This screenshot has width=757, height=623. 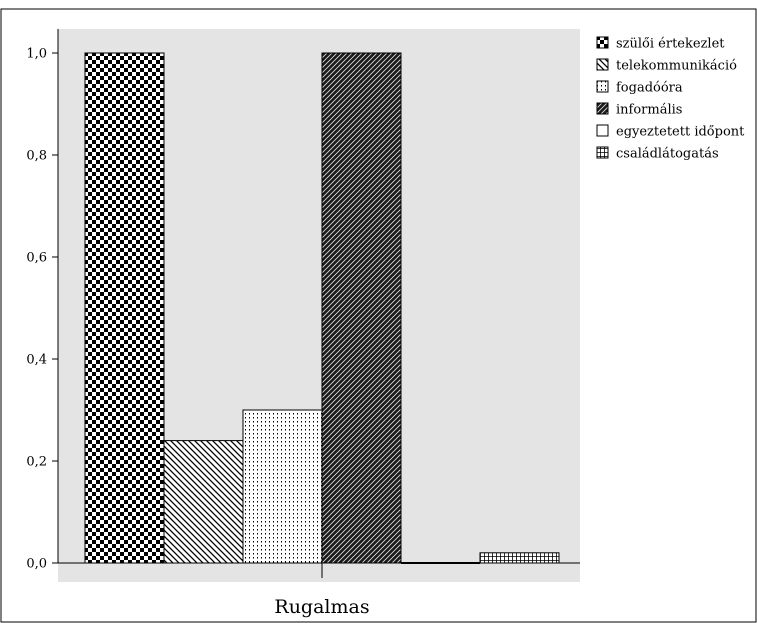 I want to click on y-tick-label: 0,0, so click(x=36, y=564).